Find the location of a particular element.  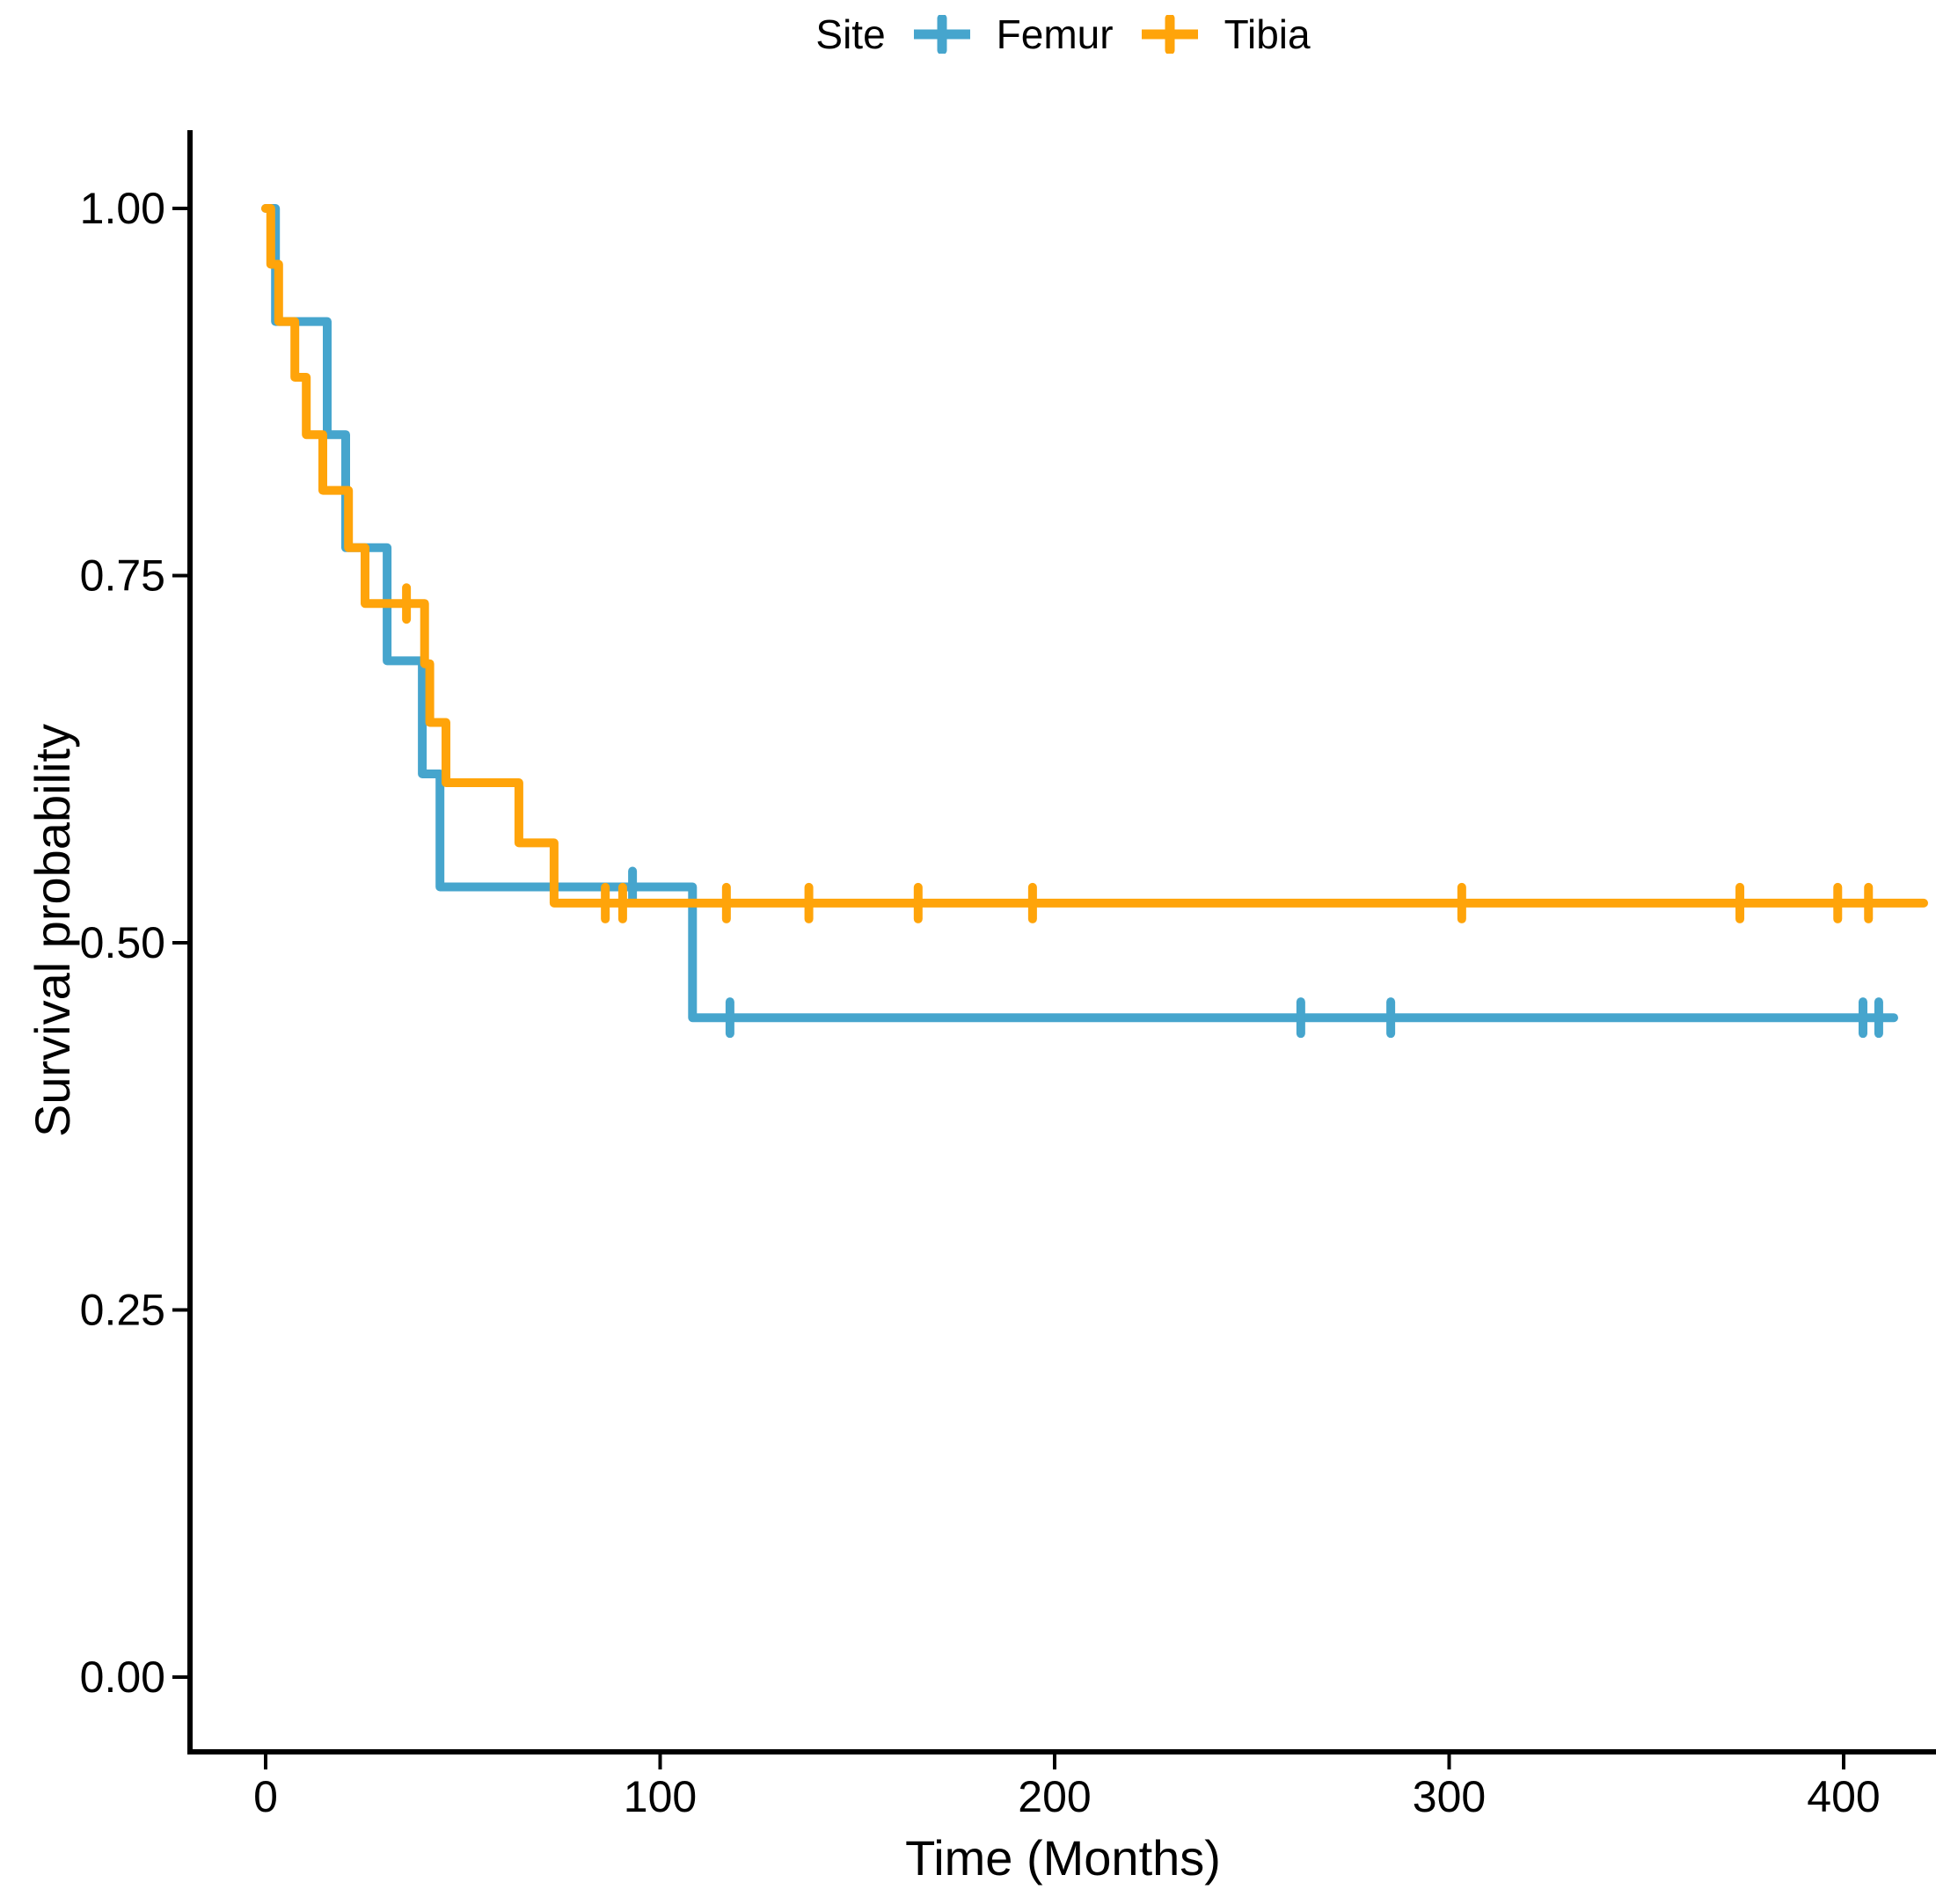

legend-item-tibia: Tibia is located at coordinates (1226, 34).